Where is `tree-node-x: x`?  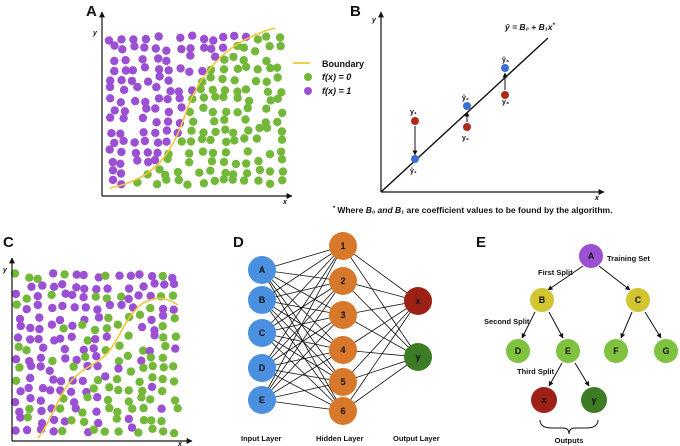
tree-node-x: x is located at coordinates (544, 400).